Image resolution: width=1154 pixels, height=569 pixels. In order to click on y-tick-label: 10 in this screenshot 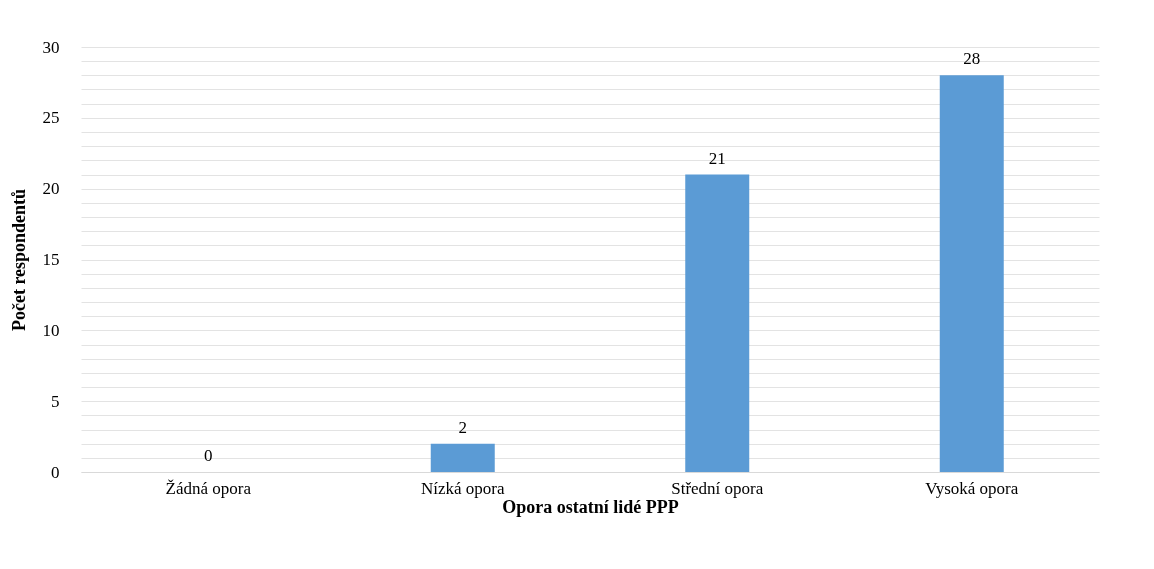, I will do `click(51, 330)`.